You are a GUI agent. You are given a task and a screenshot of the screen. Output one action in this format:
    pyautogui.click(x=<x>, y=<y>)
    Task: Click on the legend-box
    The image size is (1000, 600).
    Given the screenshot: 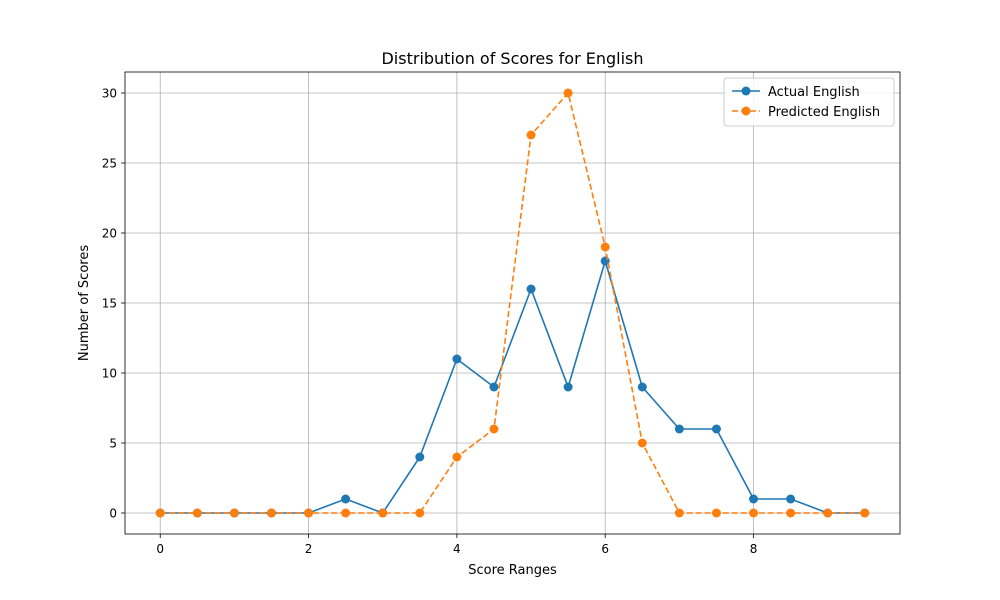 What is the action you would take?
    pyautogui.click(x=809, y=102)
    